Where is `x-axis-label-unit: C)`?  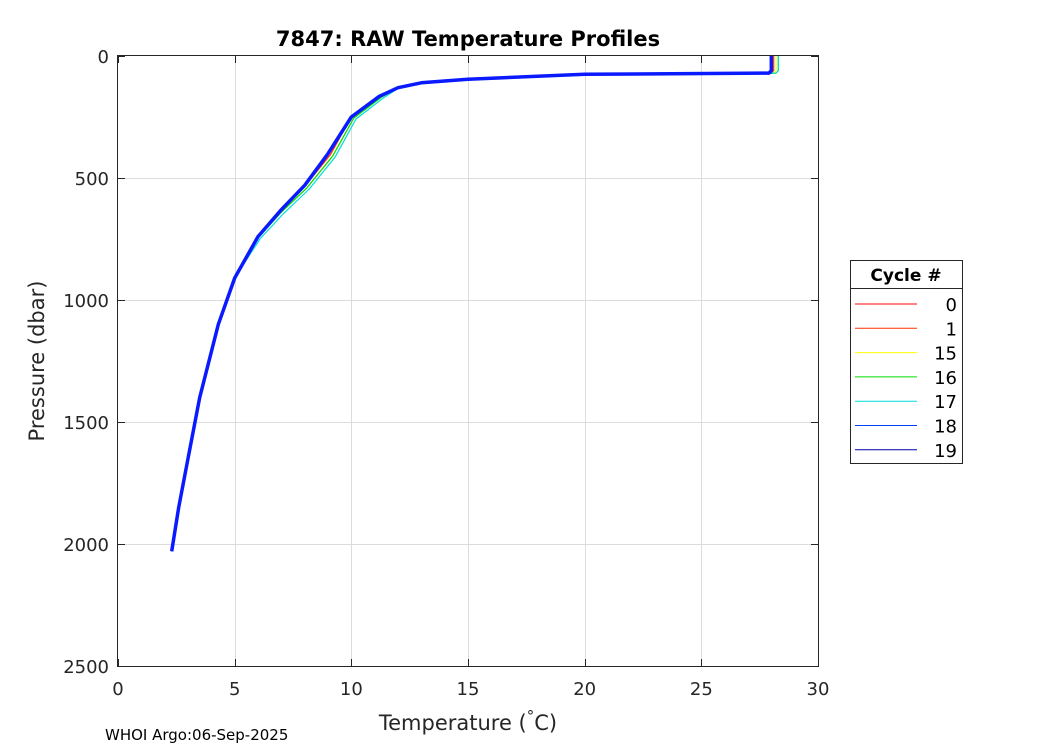
x-axis-label-unit: C) is located at coordinates (545, 723).